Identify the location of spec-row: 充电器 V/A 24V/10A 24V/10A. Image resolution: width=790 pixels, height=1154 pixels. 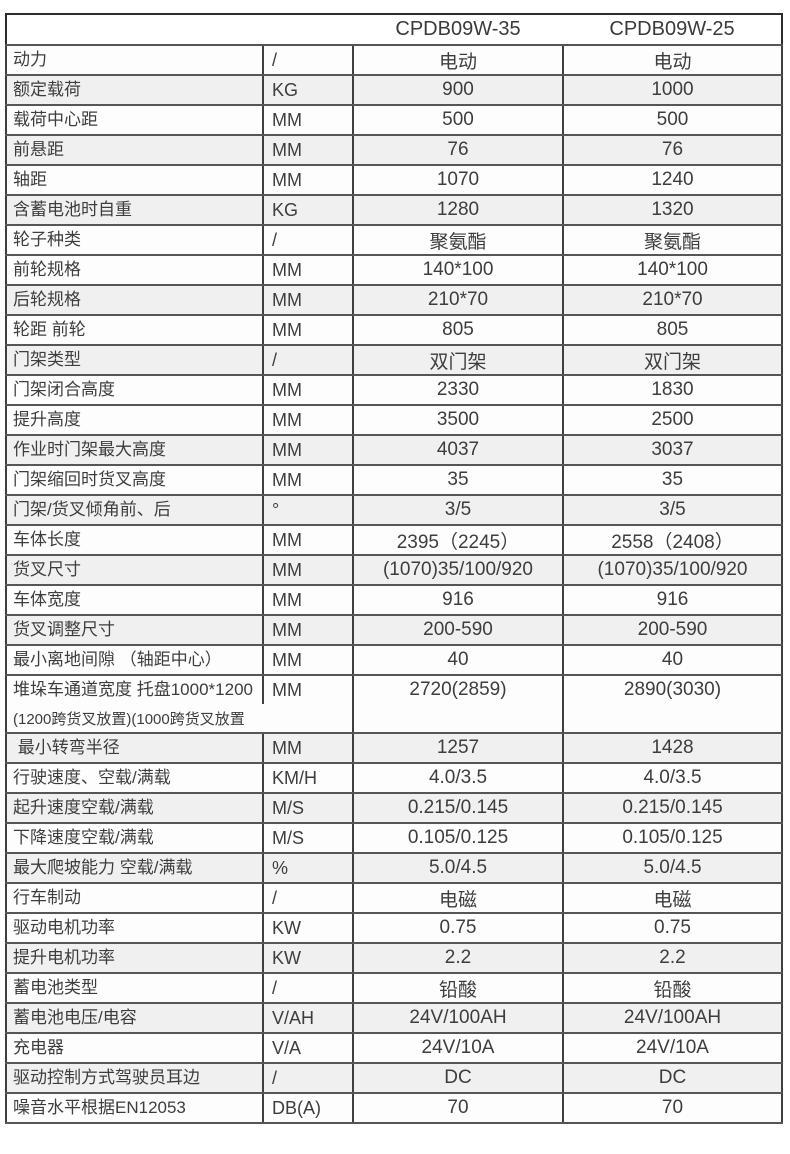
(394, 1048).